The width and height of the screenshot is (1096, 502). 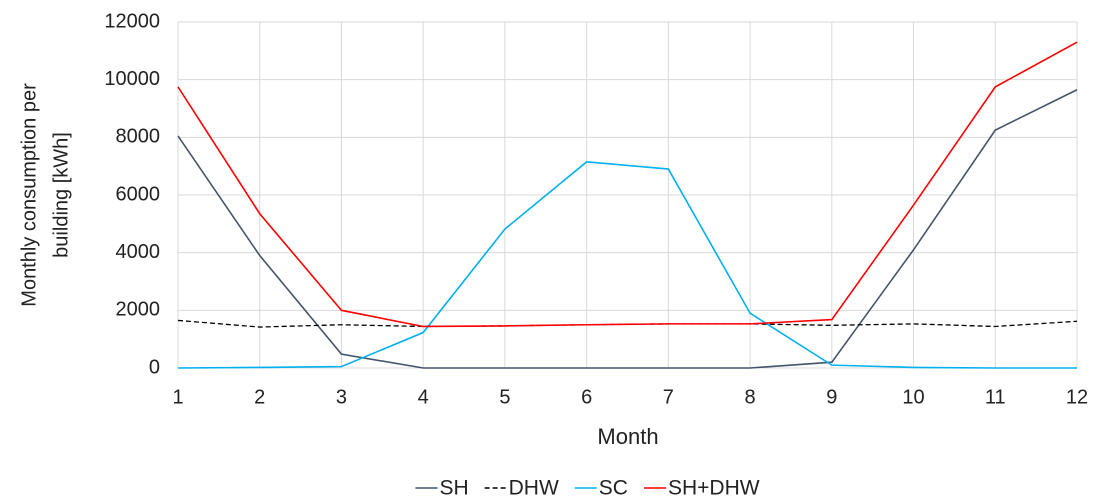 I want to click on legend-label: SH, so click(x=453, y=488).